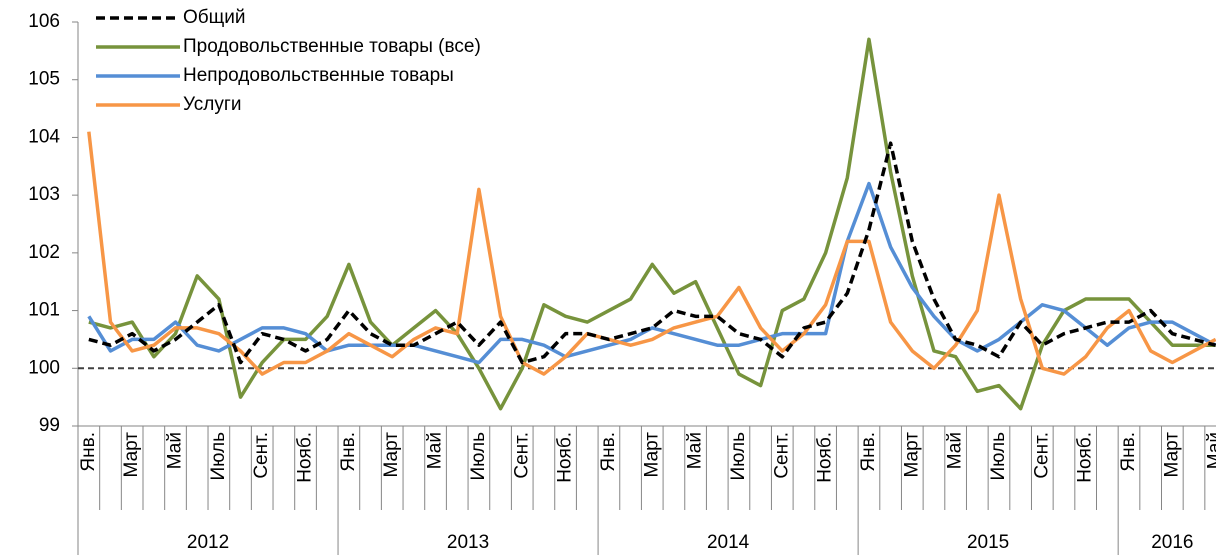 This screenshot has height=555, width=1216. I want to click on legend-label: Продовольственные товары (все), so click(332, 46).